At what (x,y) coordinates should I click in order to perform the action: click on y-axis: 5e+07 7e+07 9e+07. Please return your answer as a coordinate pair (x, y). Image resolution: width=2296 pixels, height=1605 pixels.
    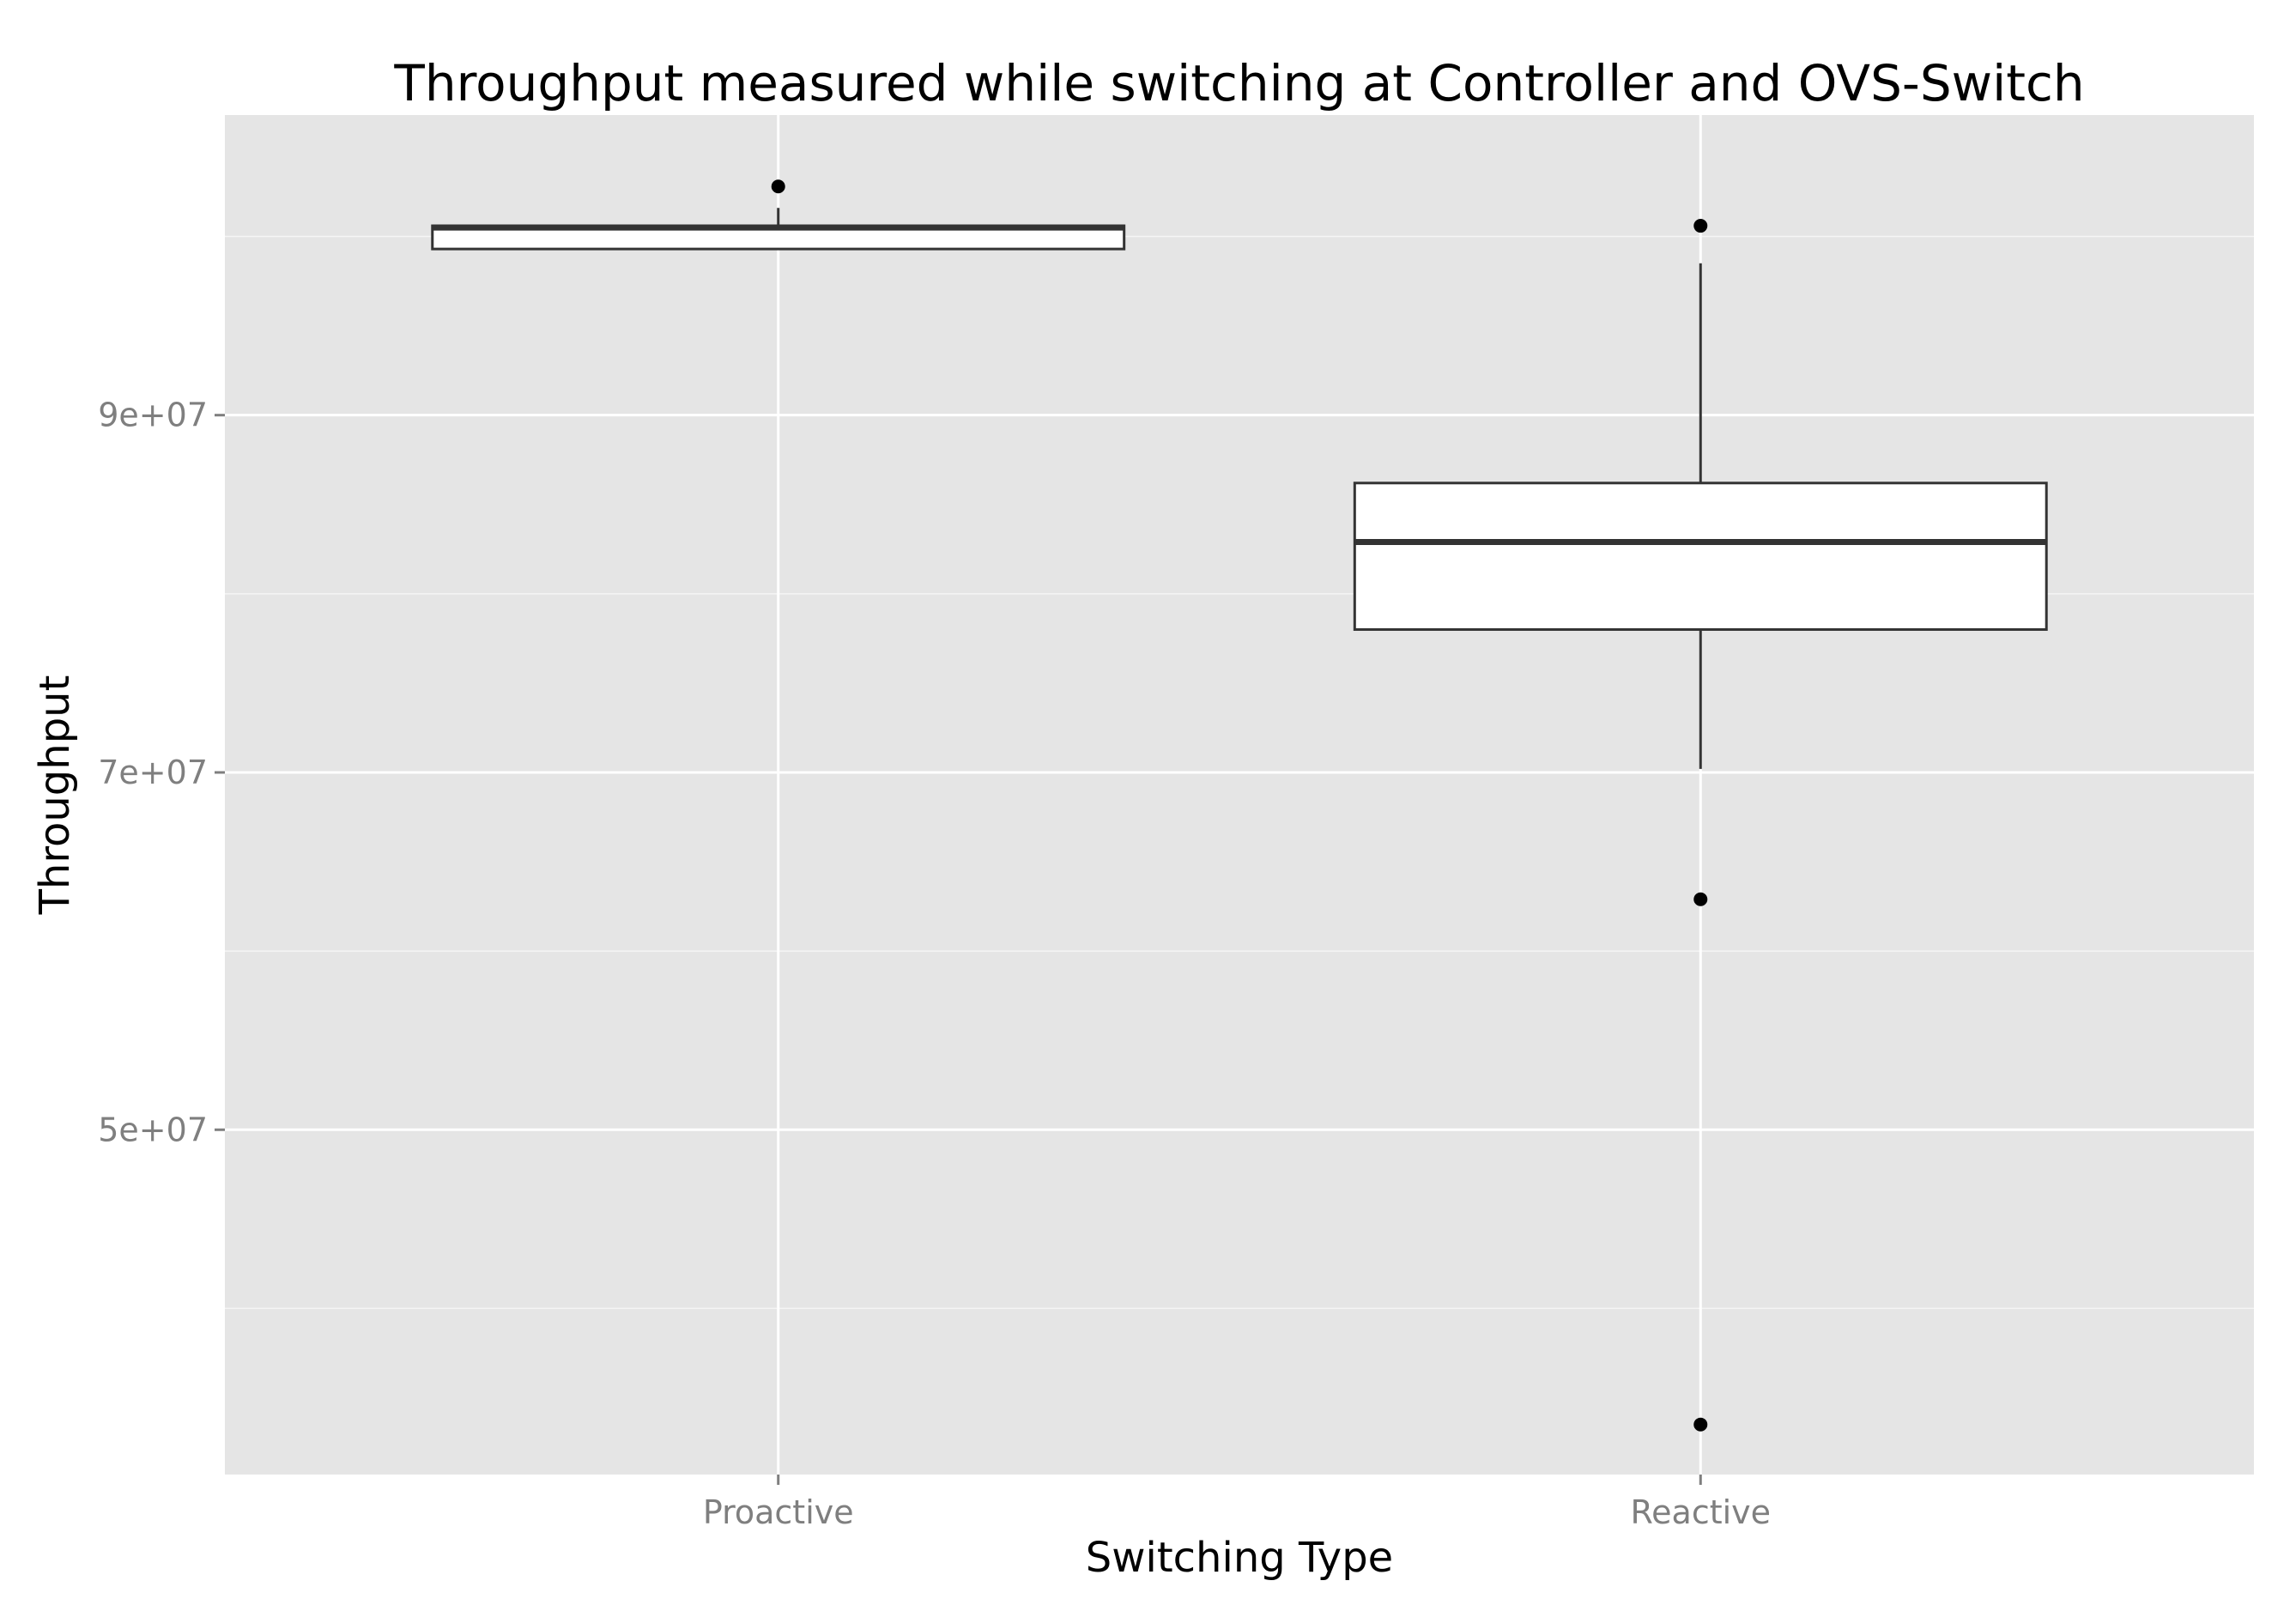
    Looking at the image, I should click on (161, 772).